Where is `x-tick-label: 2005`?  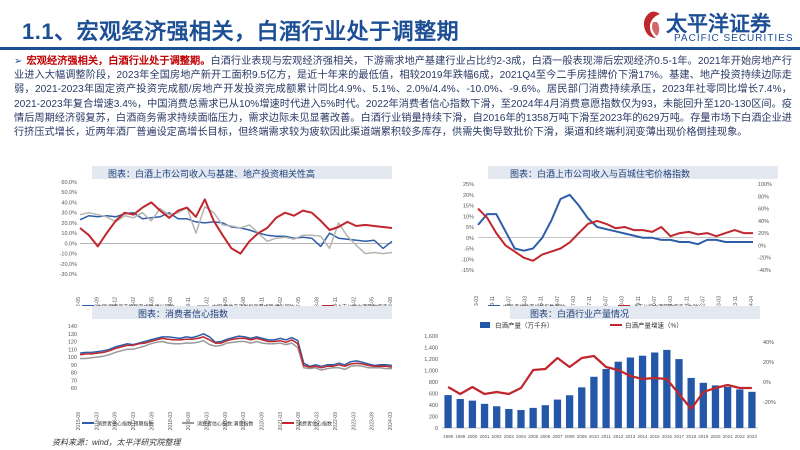
x-tick-label: 2005 is located at coordinates (533, 436).